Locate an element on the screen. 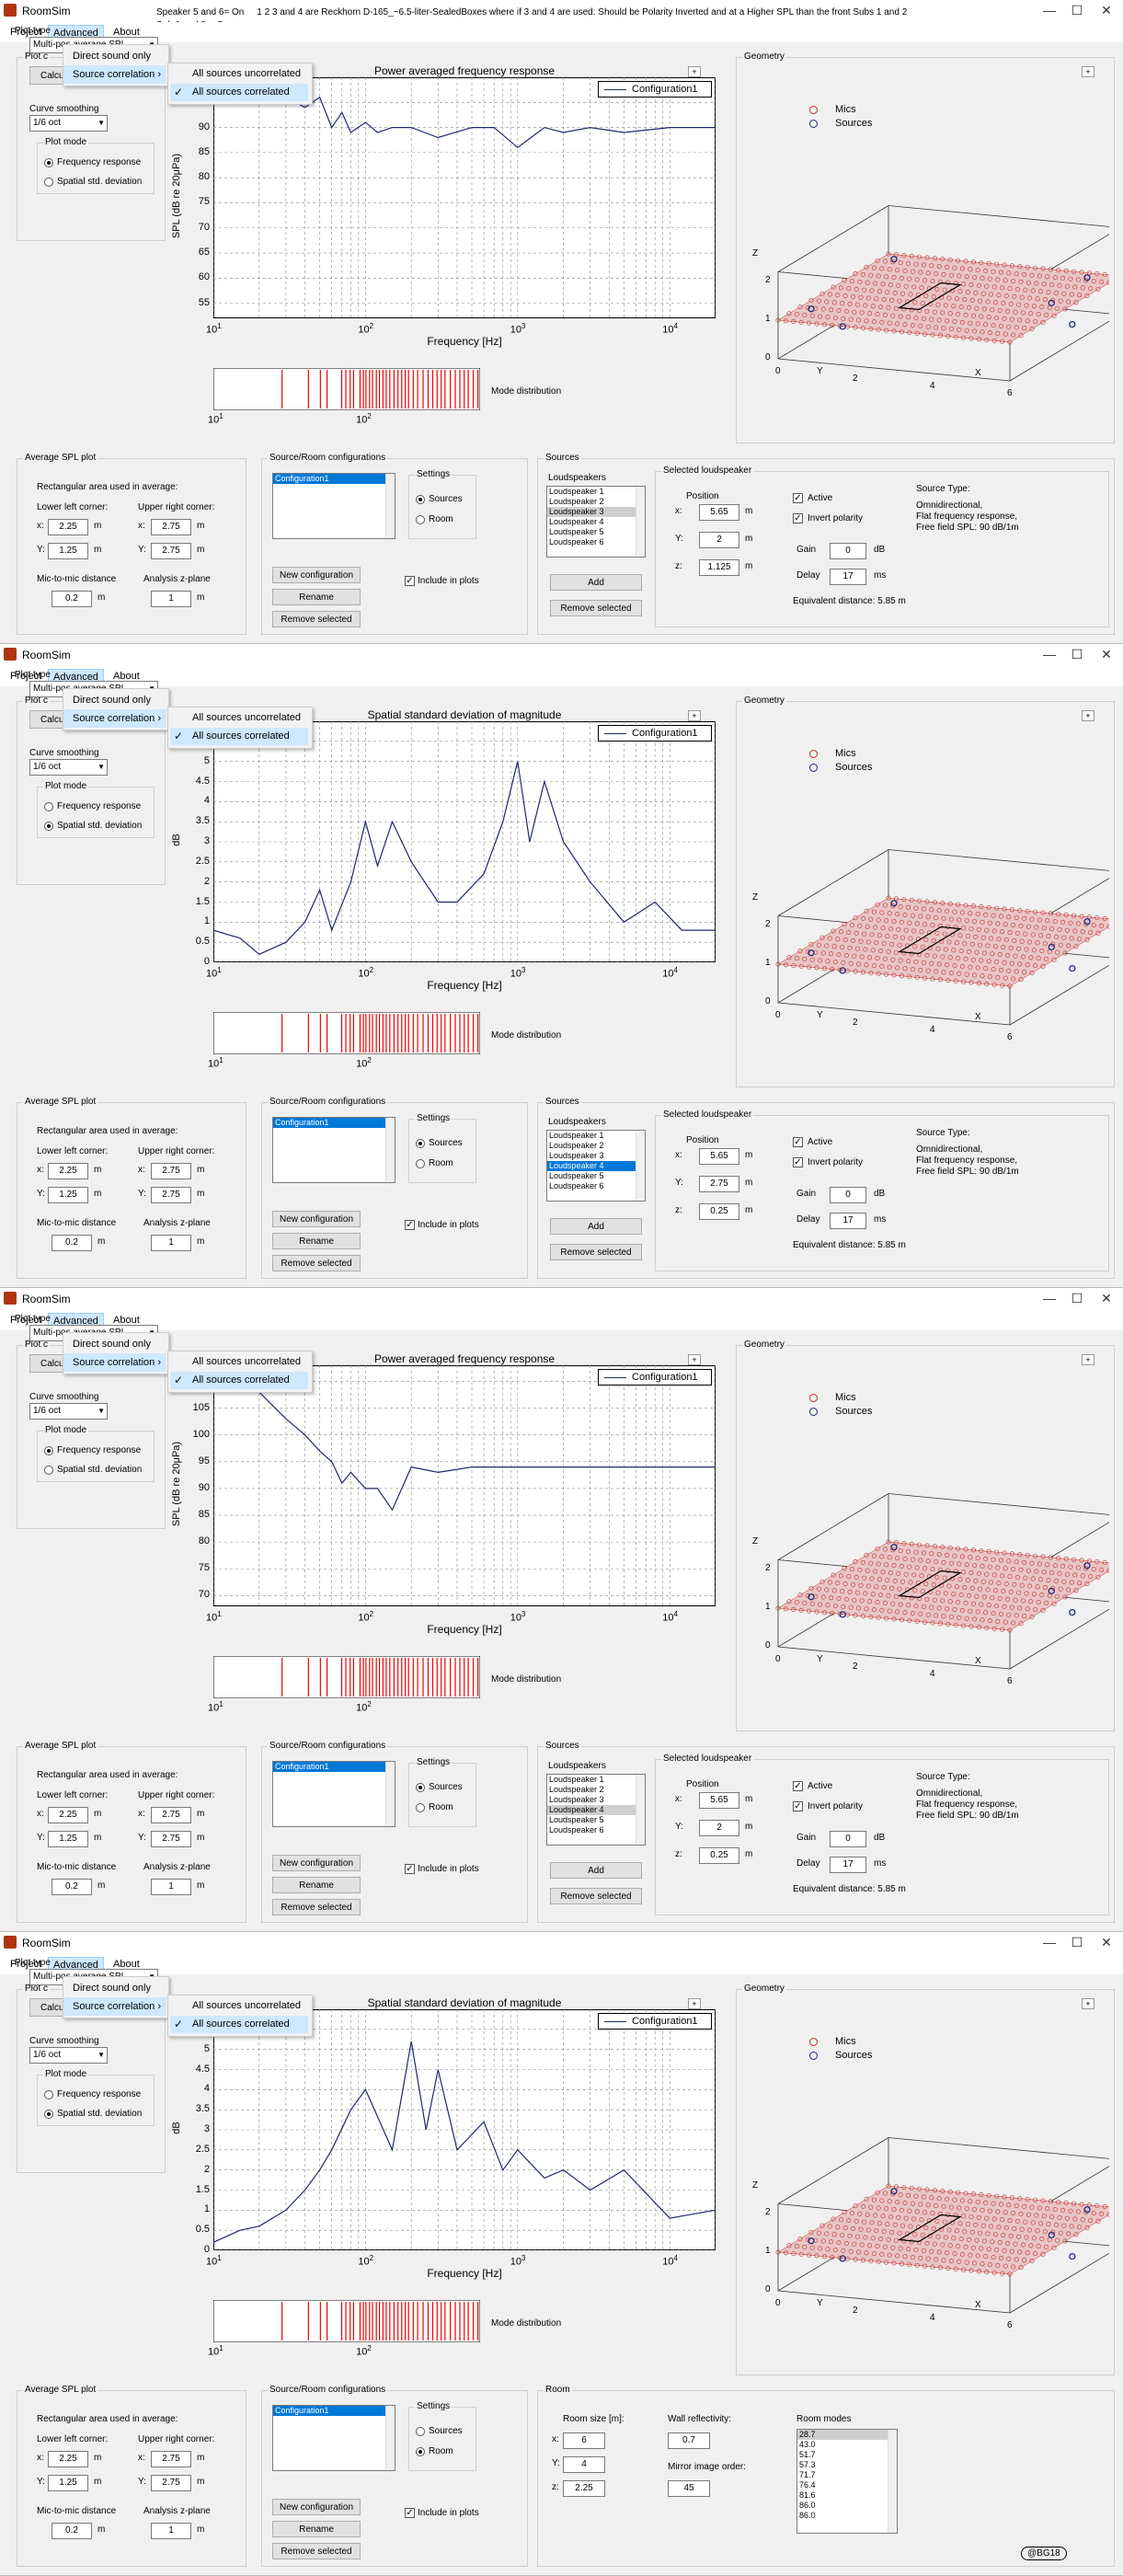 The height and width of the screenshot is (2576, 1123). mirror-order-input: 45 is located at coordinates (689, 2488).